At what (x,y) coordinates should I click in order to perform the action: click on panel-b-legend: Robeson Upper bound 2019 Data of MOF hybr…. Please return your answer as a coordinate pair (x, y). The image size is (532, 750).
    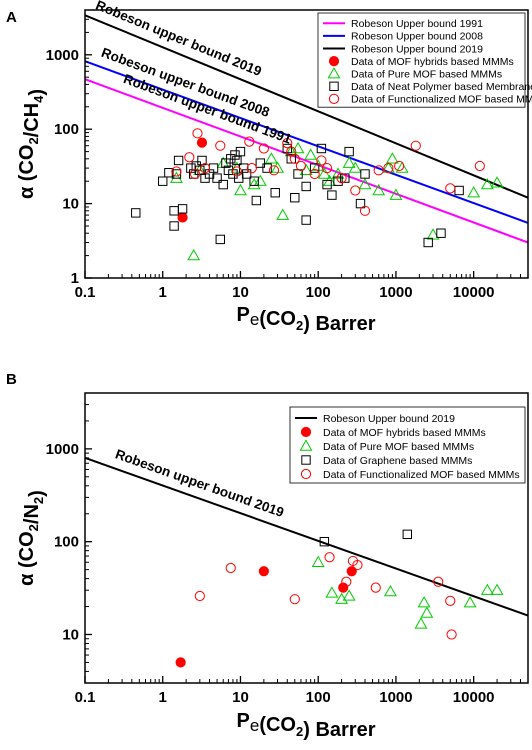
    Looking at the image, I should click on (407, 445).